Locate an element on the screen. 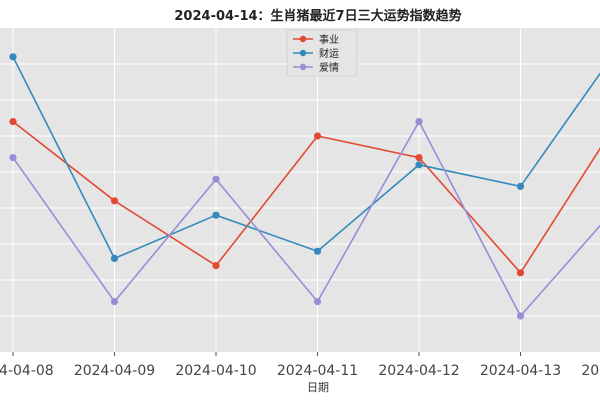  chart-title: 2024-04-14：生肖猪最近7日三大运势指数趋势 is located at coordinates (317, 16).